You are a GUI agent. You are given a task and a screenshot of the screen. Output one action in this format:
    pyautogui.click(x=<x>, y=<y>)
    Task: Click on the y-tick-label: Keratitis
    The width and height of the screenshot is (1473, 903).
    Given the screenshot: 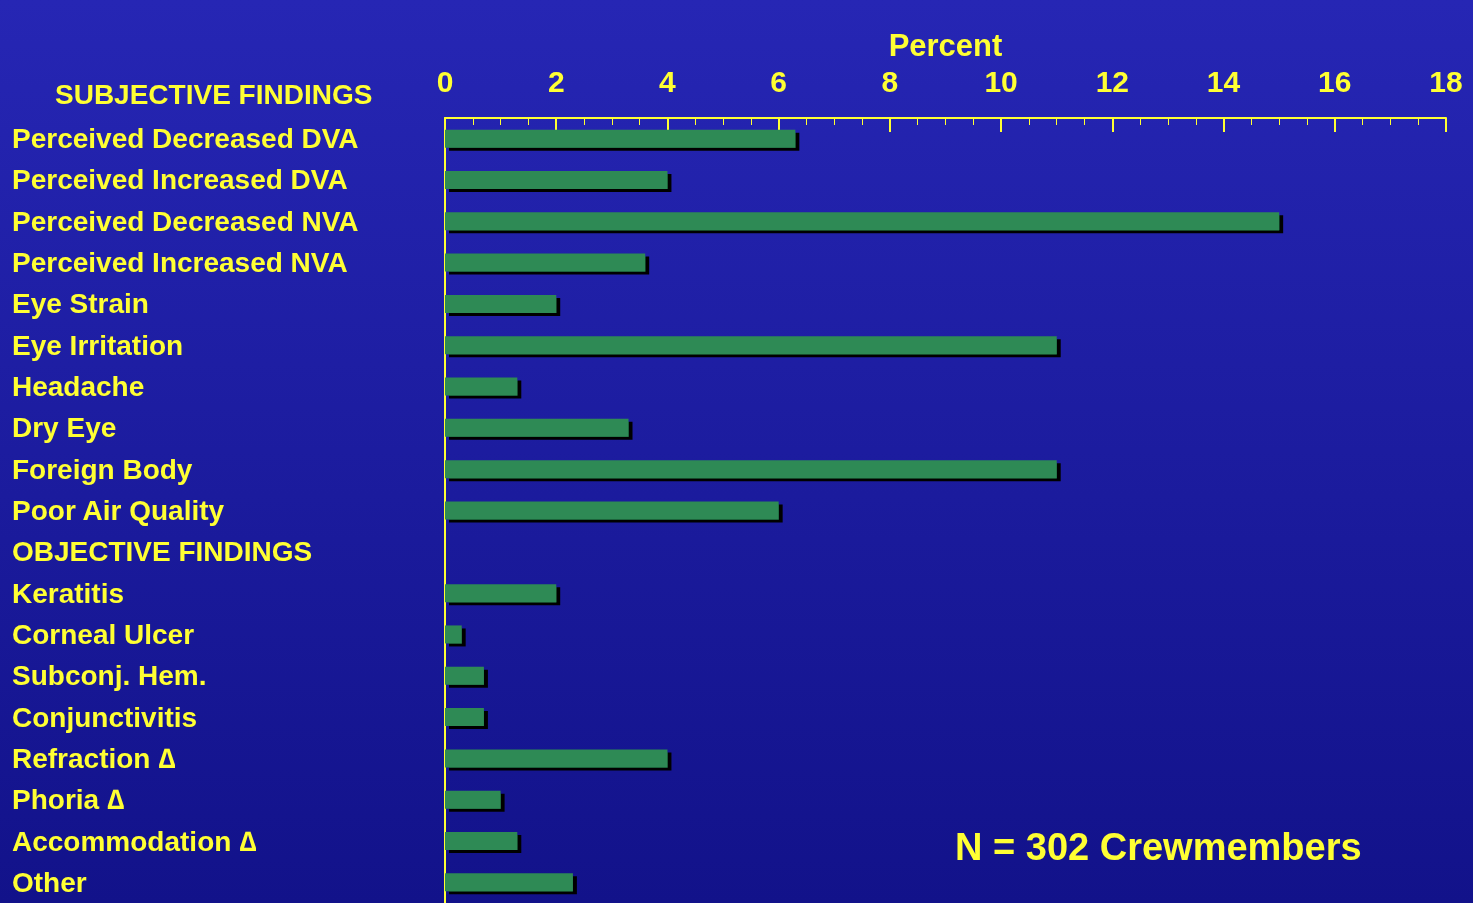 What is the action you would take?
    pyautogui.click(x=68, y=593)
    